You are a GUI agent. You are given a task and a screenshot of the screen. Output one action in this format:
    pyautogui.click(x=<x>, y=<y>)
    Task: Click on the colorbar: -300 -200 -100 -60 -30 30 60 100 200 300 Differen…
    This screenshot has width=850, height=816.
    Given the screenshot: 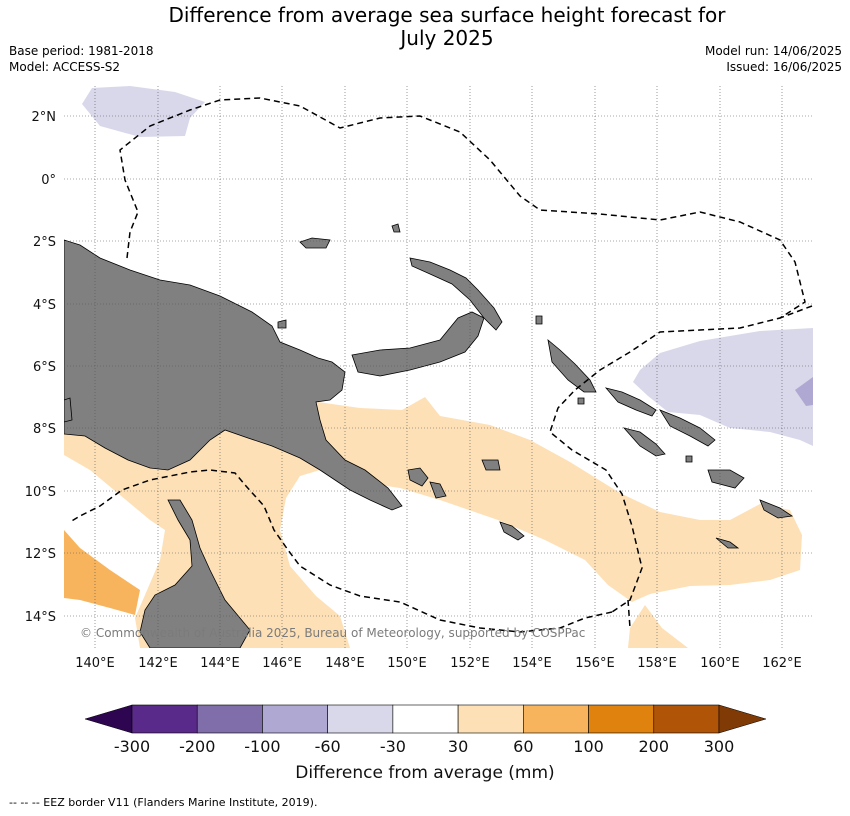 What is the action you would take?
    pyautogui.click(x=425, y=743)
    